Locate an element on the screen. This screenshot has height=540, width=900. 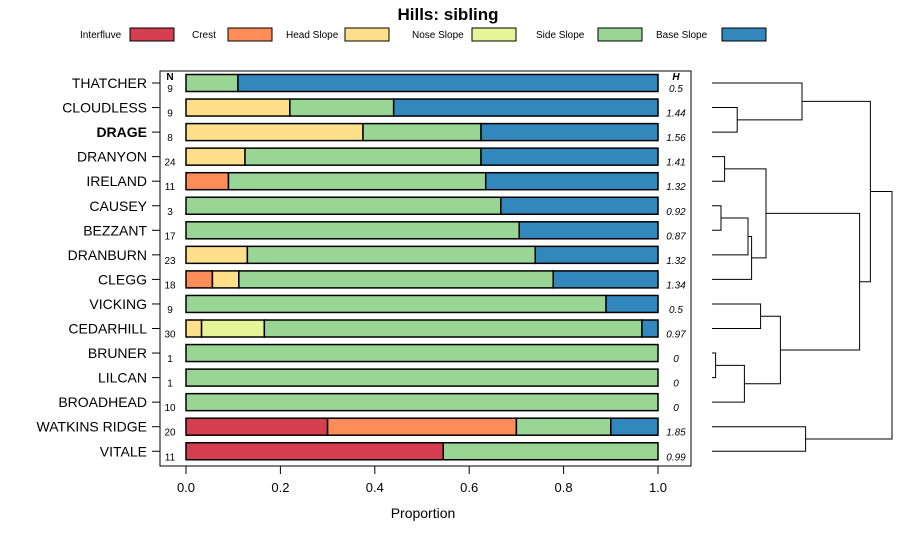
bar-lilcan-side-slope is located at coordinates (422, 377).